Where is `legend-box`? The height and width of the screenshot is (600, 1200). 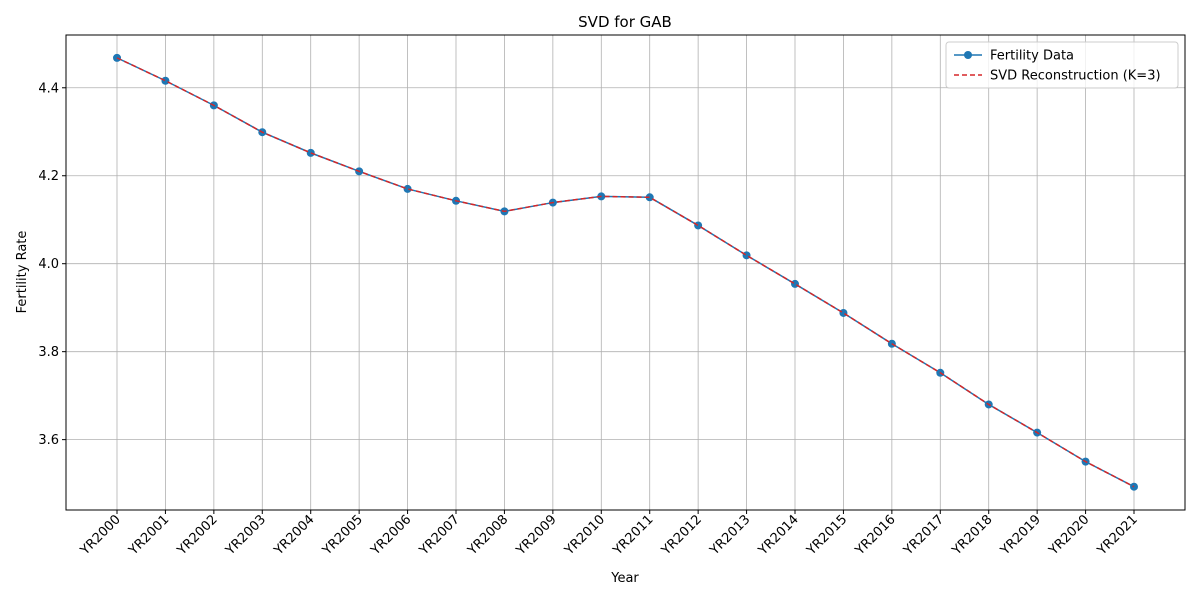
legend-box is located at coordinates (1062, 65).